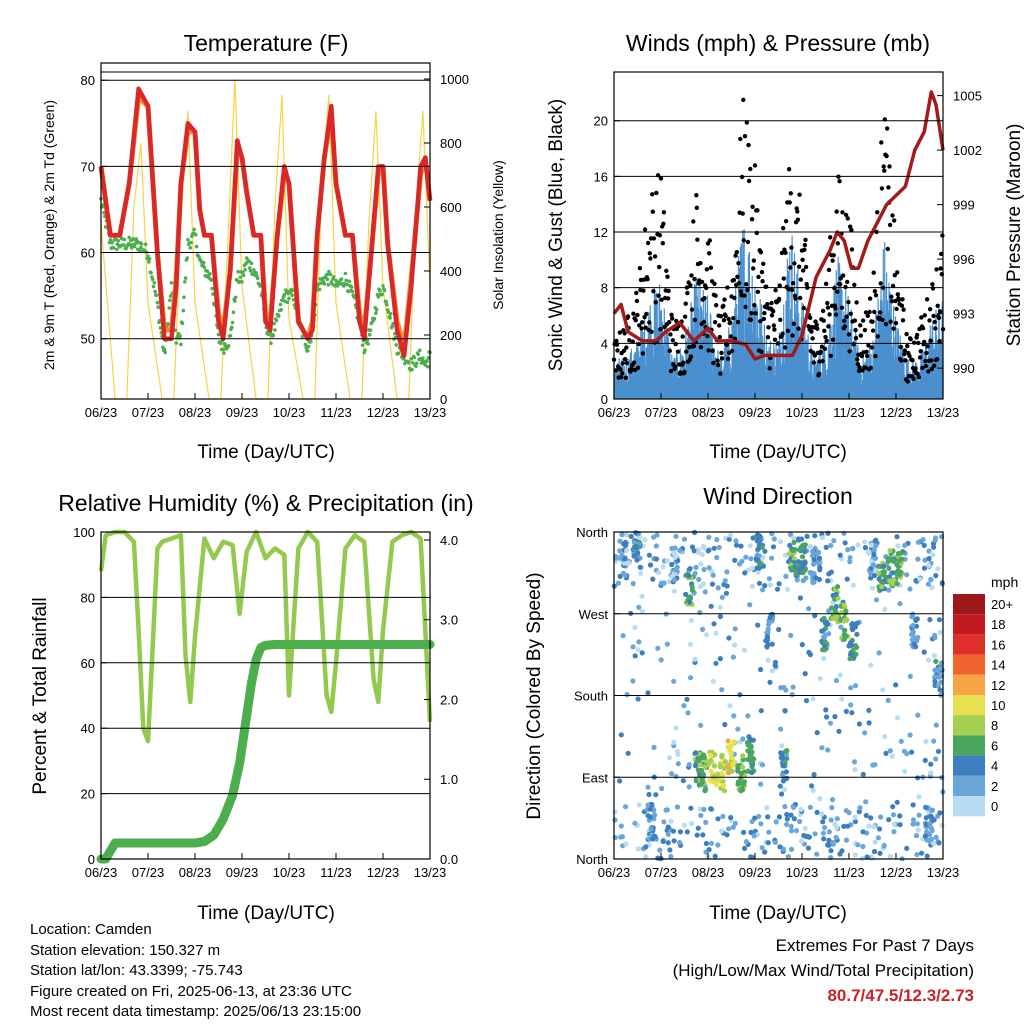 This screenshot has height=1024, width=1024. Describe the element at coordinates (896, 412) in the screenshot. I see `x-tick-label: 12/23` at that location.